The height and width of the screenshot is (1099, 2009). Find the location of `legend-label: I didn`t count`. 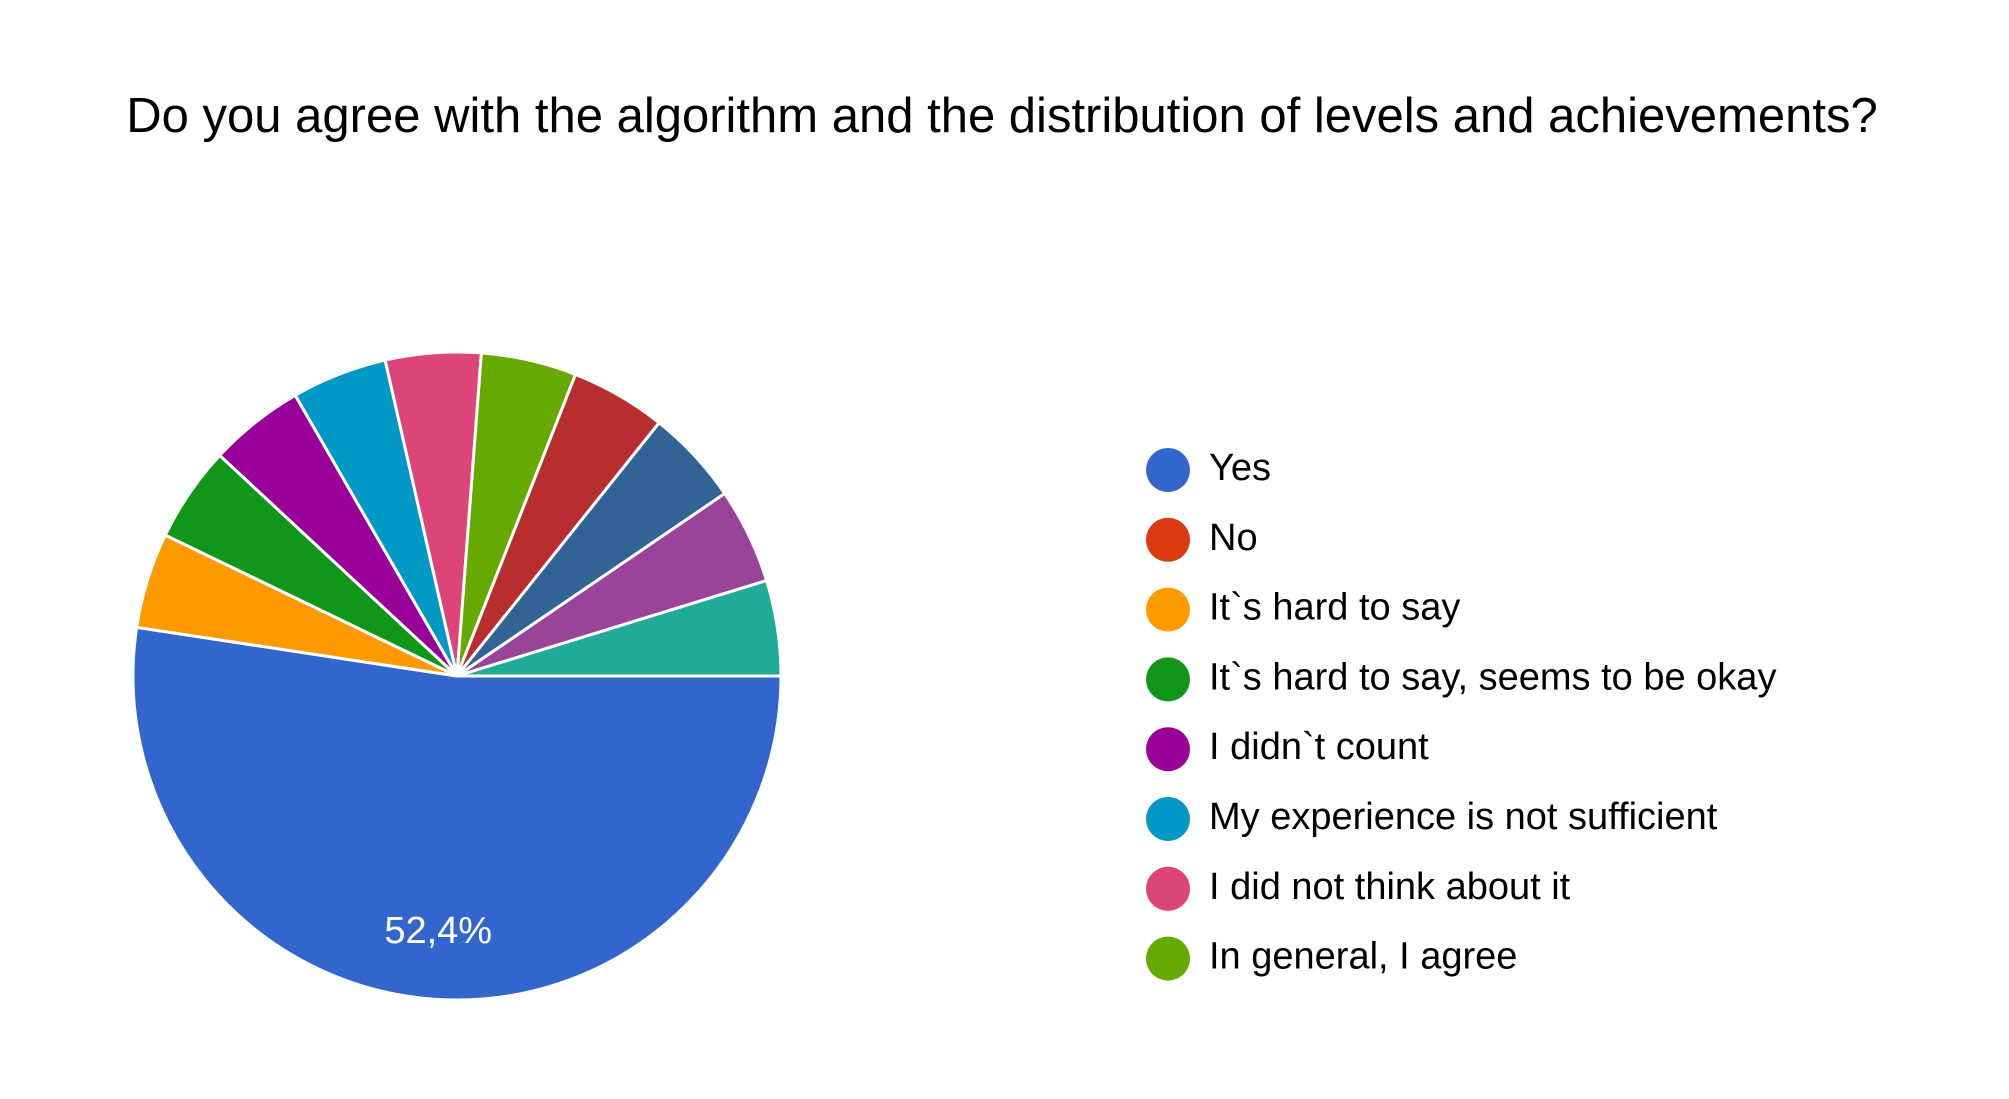

legend-label: I didn`t count is located at coordinates (1319, 747).